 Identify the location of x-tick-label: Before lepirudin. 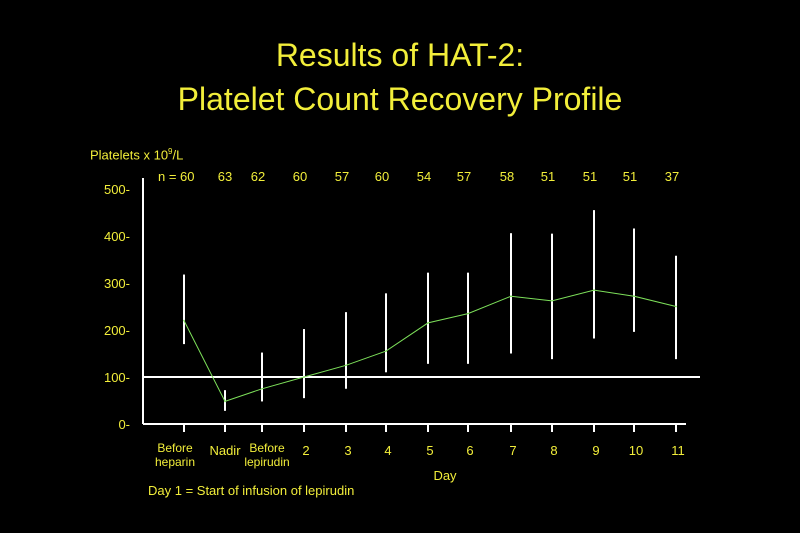
(266, 455).